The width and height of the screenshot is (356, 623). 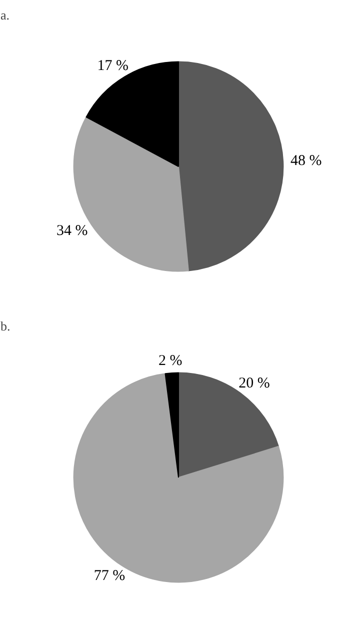 I want to click on data-label: 77 %, so click(x=110, y=576).